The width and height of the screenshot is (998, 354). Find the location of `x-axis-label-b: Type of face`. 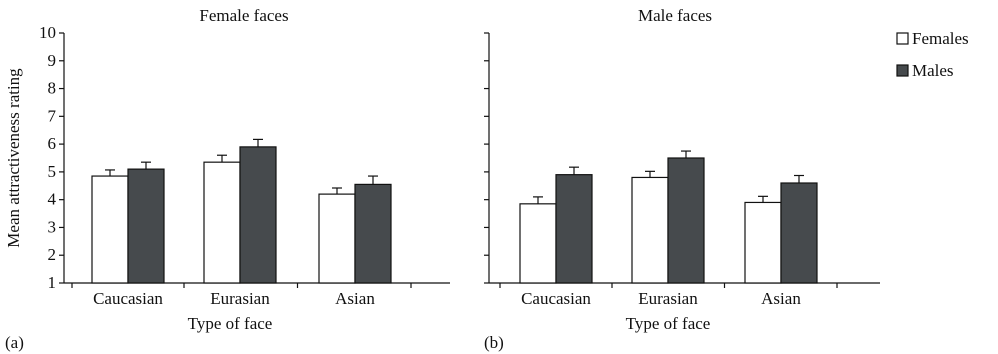

x-axis-label-b: Type of face is located at coordinates (668, 323).